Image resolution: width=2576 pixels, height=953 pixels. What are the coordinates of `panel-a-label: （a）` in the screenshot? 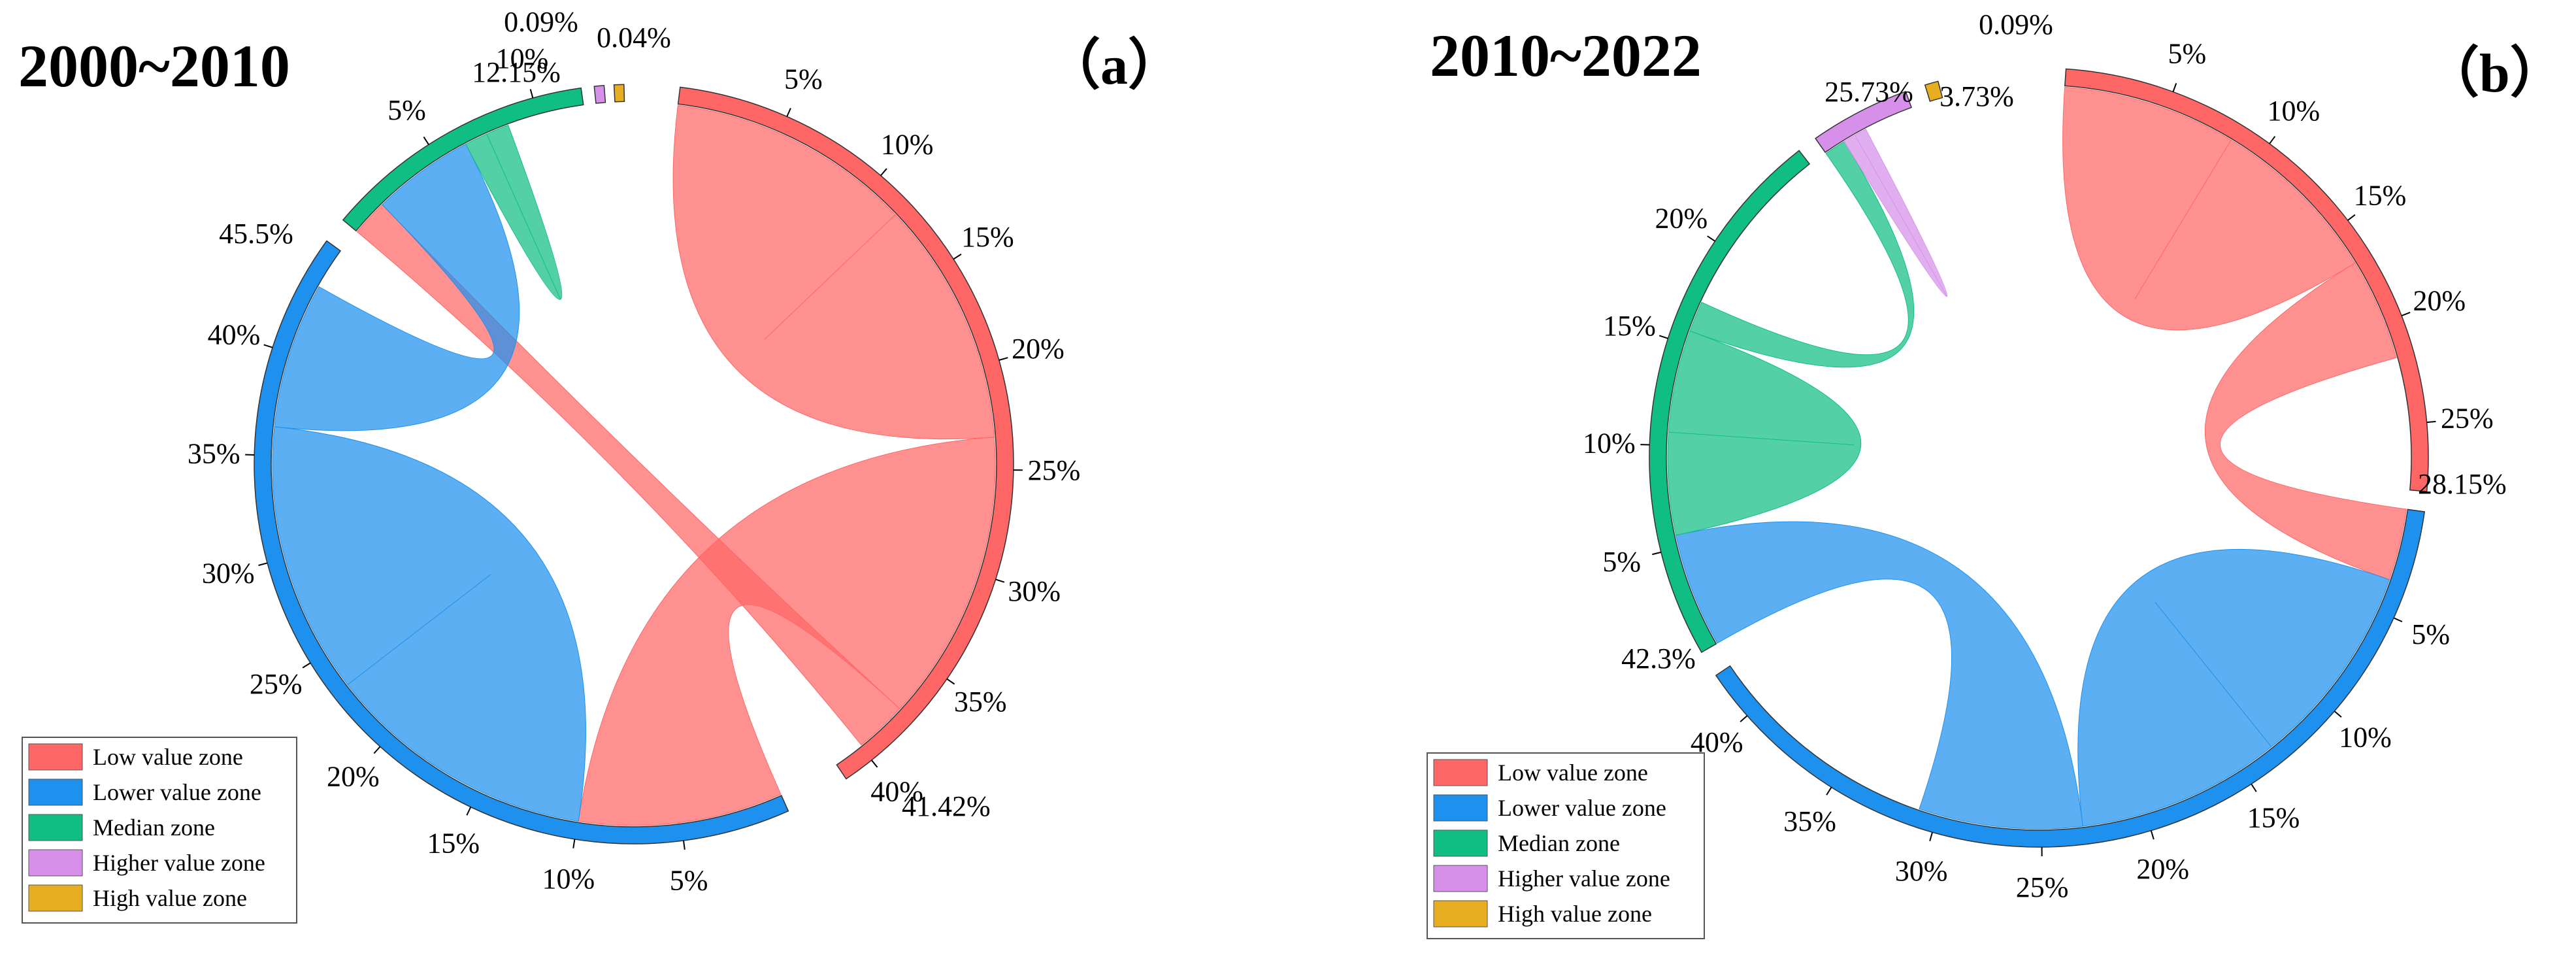 It's located at (1114, 65).